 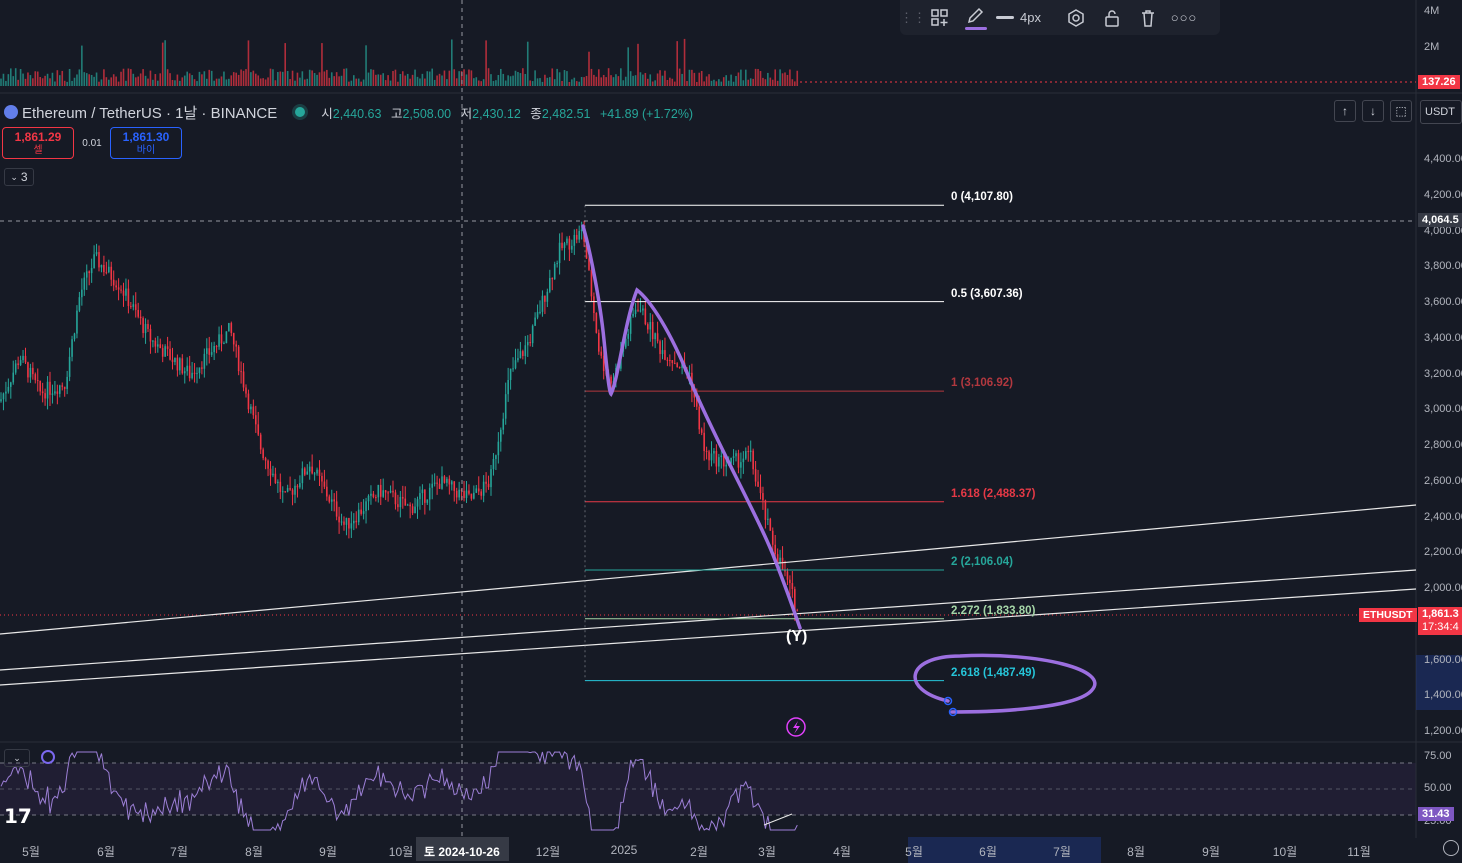 What do you see at coordinates (1148, 18) in the screenshot?
I see `trash-icon` at bounding box center [1148, 18].